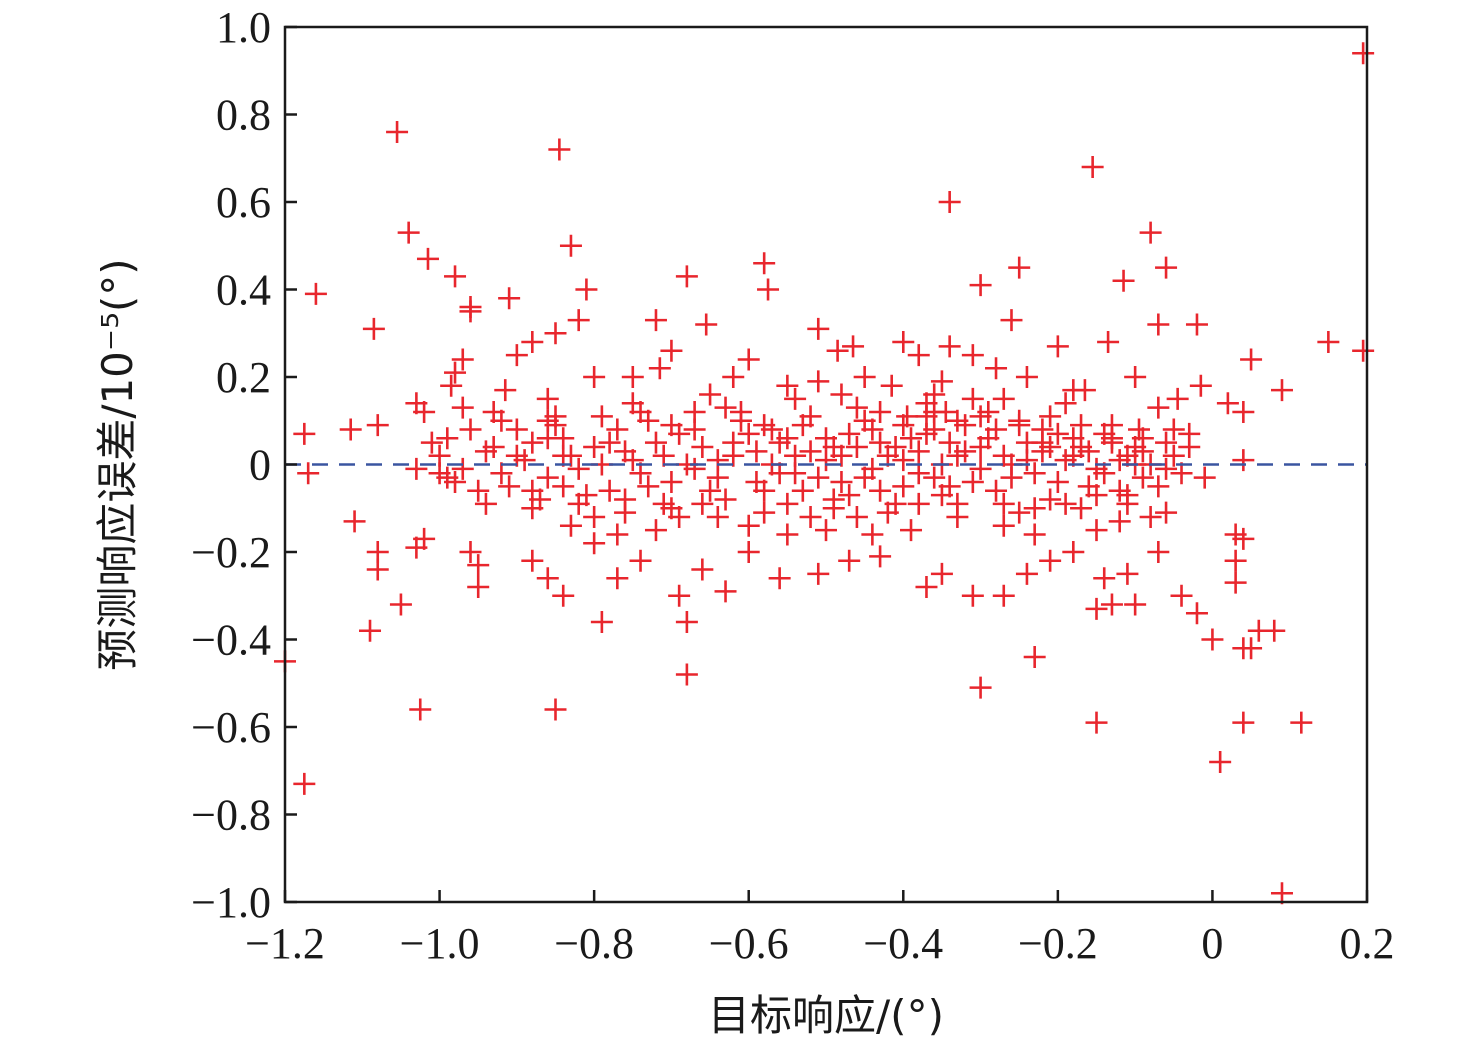 This screenshot has width=1476, height=1043. Describe the element at coordinates (231, 727) in the screenshot. I see `y-tick-label: −0.6` at that location.